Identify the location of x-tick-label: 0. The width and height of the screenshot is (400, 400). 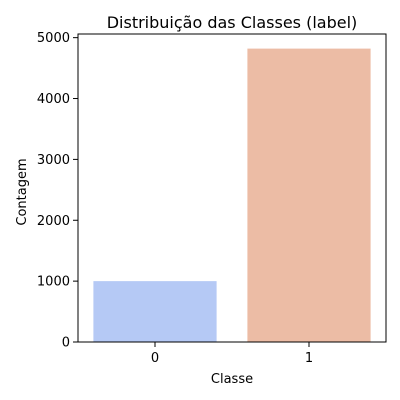
(155, 358).